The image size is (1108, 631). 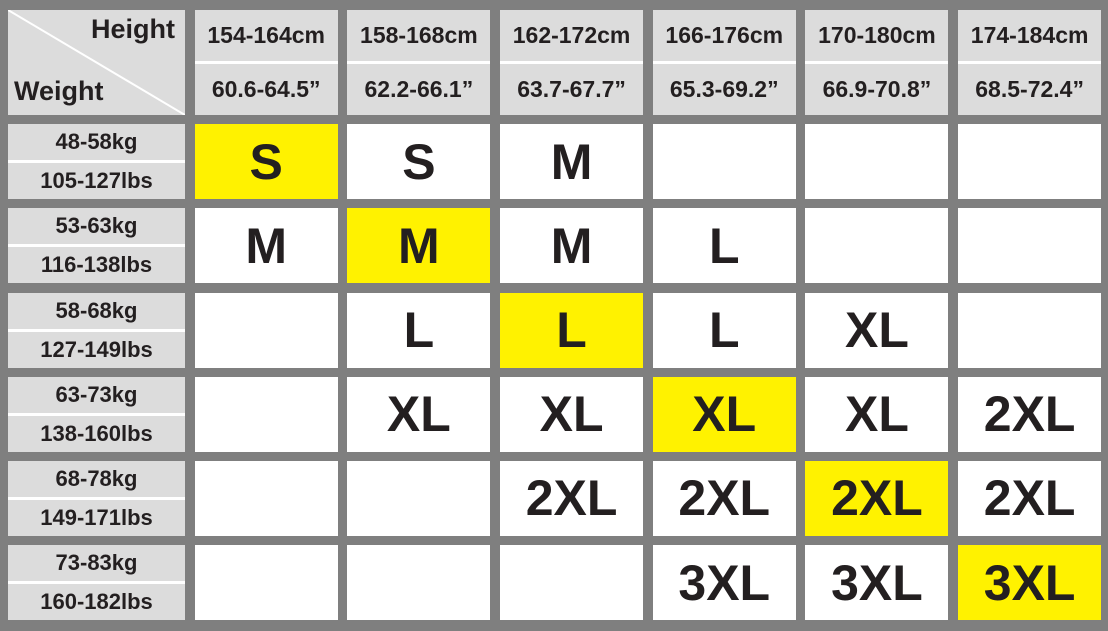 What do you see at coordinates (266, 89) in the screenshot?
I see `height-inches: 60.6-64.5”` at bounding box center [266, 89].